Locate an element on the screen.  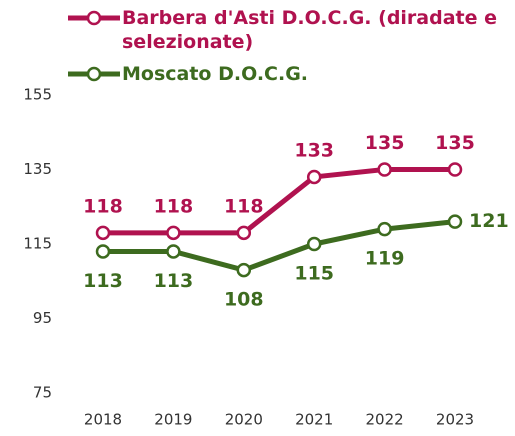
data-label: 121 is located at coordinates (489, 221).